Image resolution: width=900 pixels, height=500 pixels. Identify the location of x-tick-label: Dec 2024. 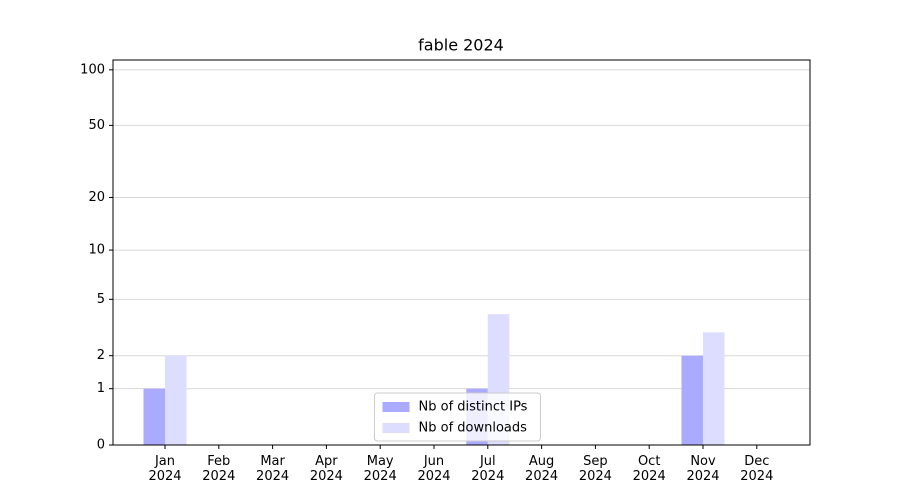
(757, 469).